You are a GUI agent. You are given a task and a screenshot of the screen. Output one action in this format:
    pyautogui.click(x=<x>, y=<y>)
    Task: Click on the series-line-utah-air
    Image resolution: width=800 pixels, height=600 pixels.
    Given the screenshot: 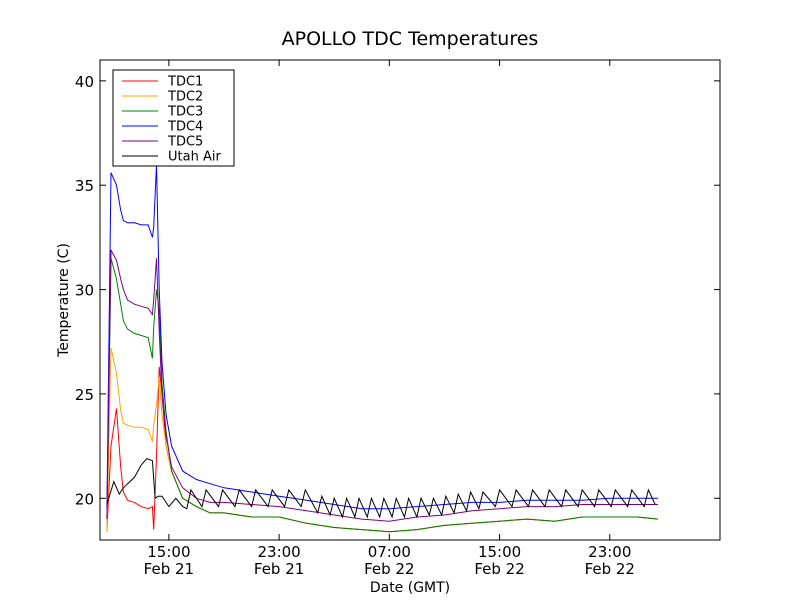 What is the action you would take?
    pyautogui.click(x=381, y=488)
    